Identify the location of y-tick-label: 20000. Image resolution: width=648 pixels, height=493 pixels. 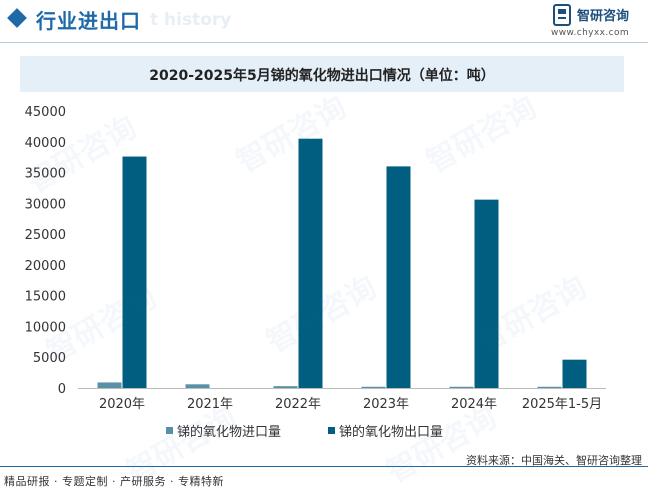
(45, 266).